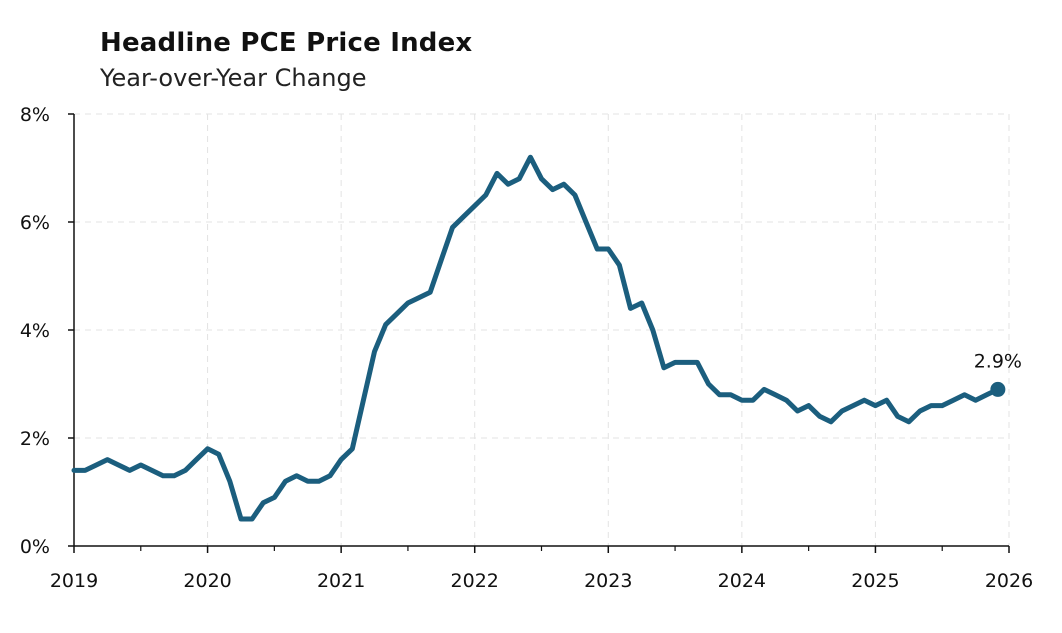 This screenshot has height=633, width=1062. I want to click on y-tick-label: 0%, so click(35, 547).